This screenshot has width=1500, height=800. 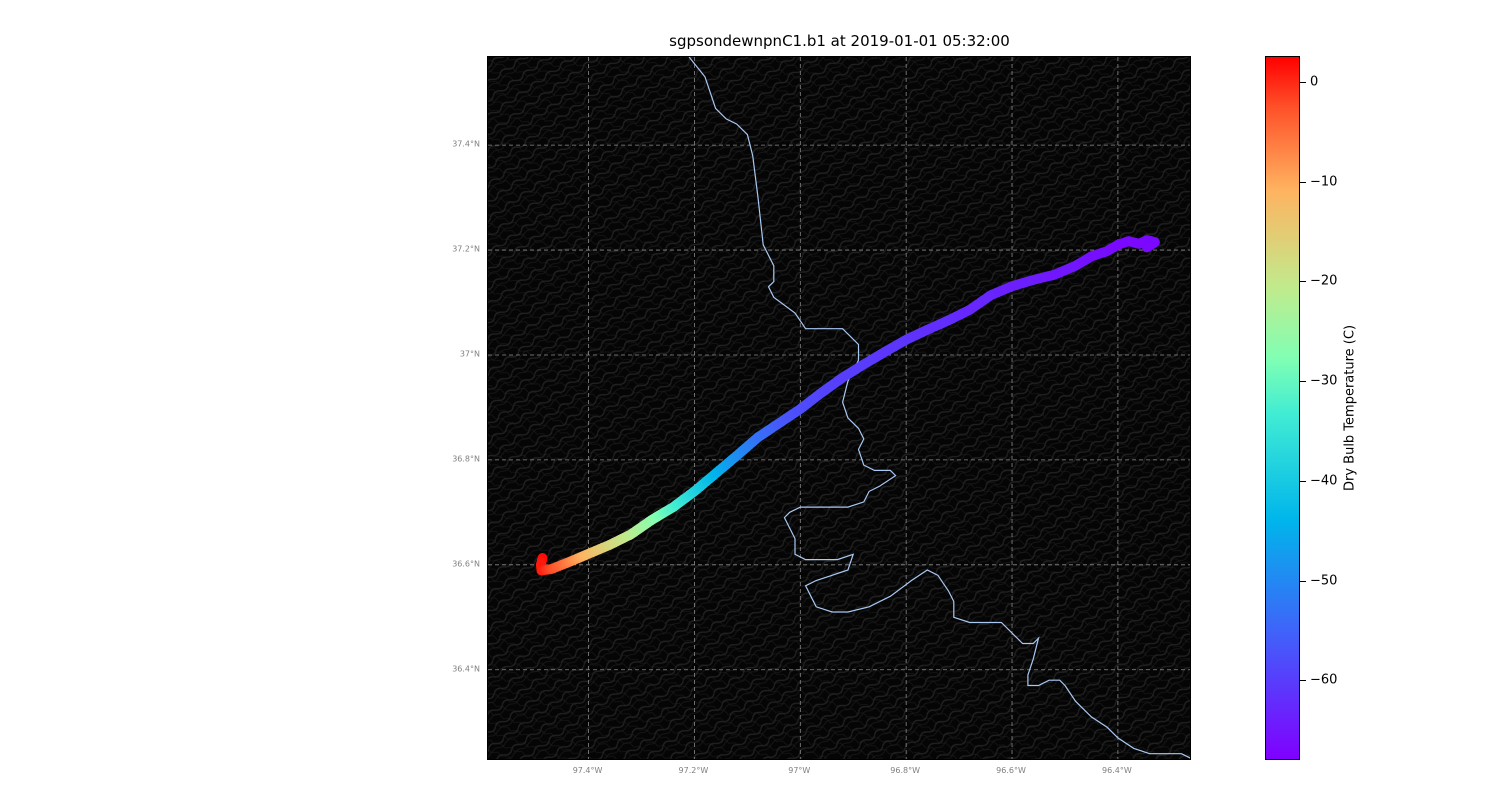 I want to click on colorbar-tick-label: −30, so click(x=1324, y=381).